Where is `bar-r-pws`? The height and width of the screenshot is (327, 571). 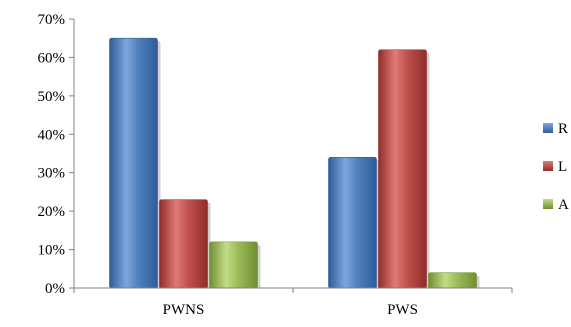
bar-r-pws is located at coordinates (352, 223).